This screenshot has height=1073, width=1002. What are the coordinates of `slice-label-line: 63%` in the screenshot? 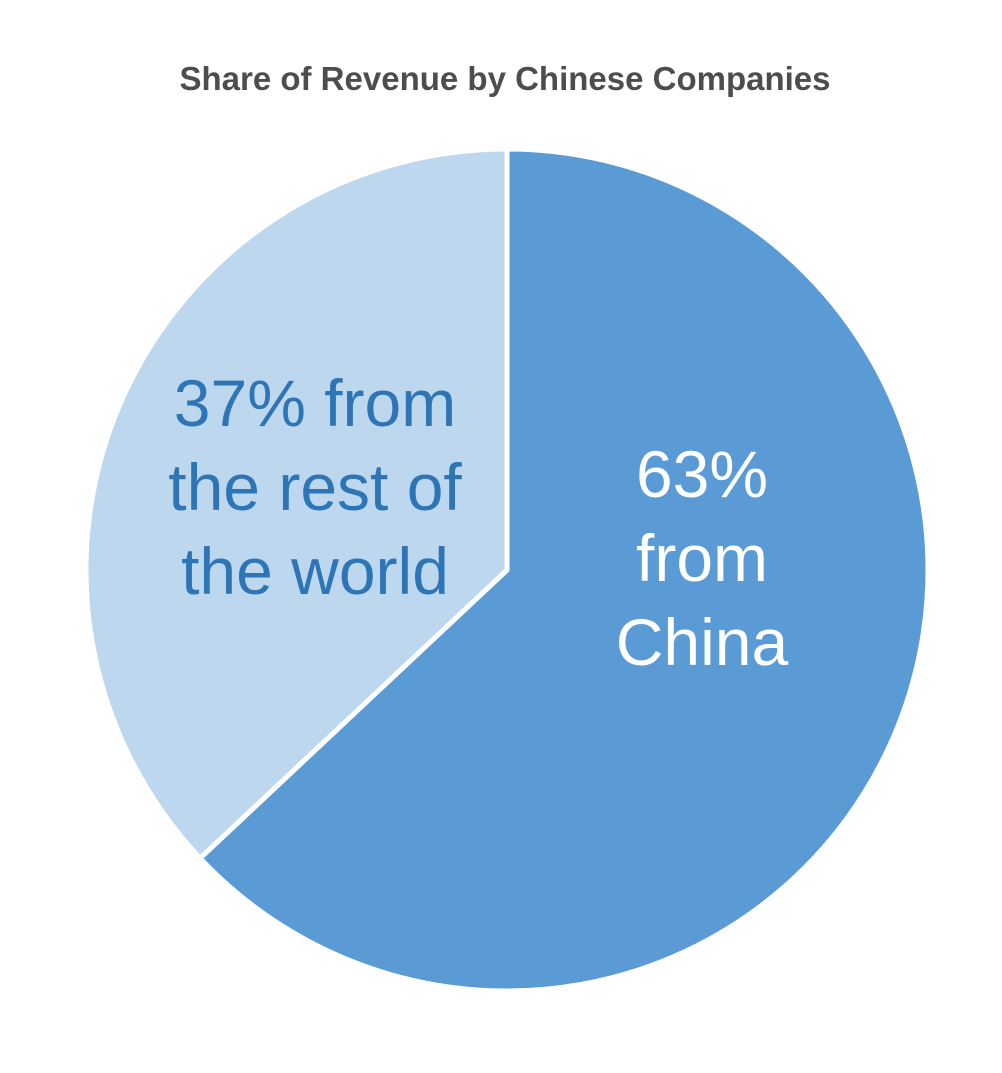 It's located at (702, 474).